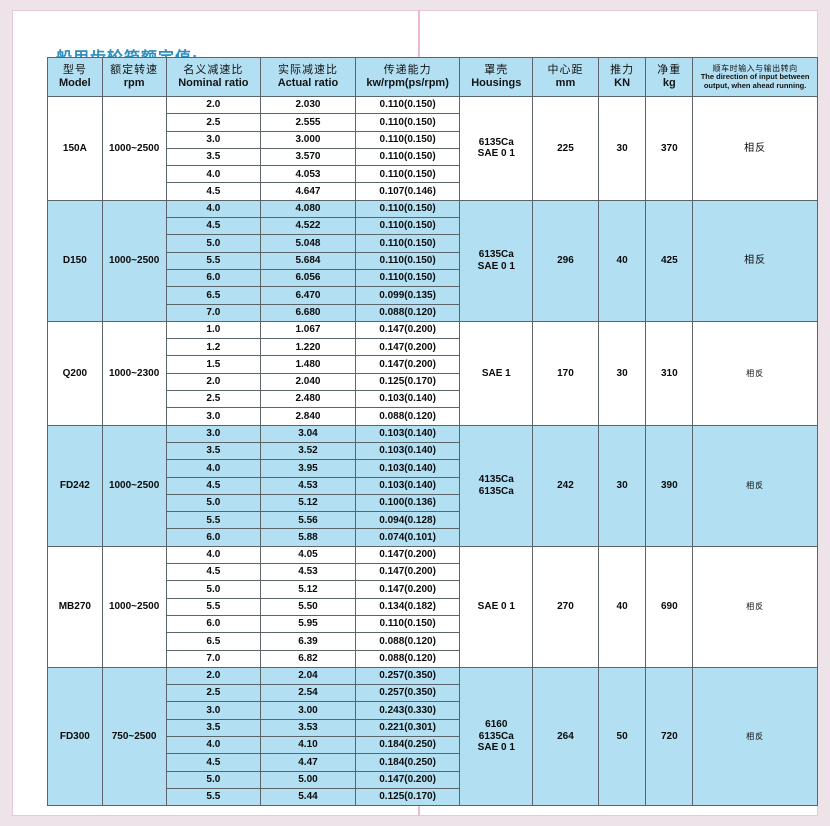  Describe the element at coordinates (134, 373) in the screenshot. I see `cell-rated-rpm: 1000~2300` at that location.